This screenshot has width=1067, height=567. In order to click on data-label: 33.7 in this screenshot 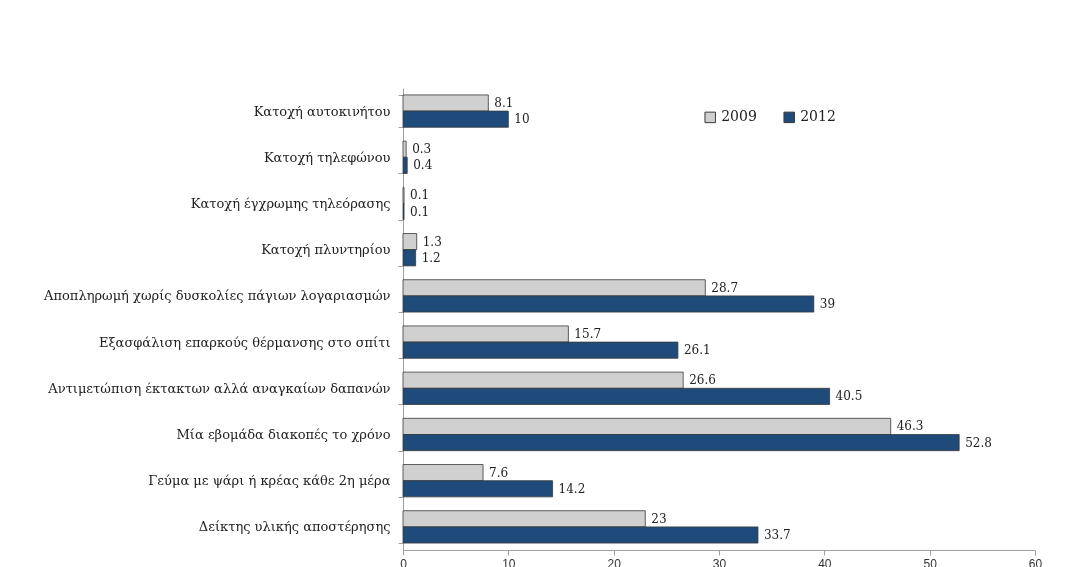, I will do `click(777, 534)`.